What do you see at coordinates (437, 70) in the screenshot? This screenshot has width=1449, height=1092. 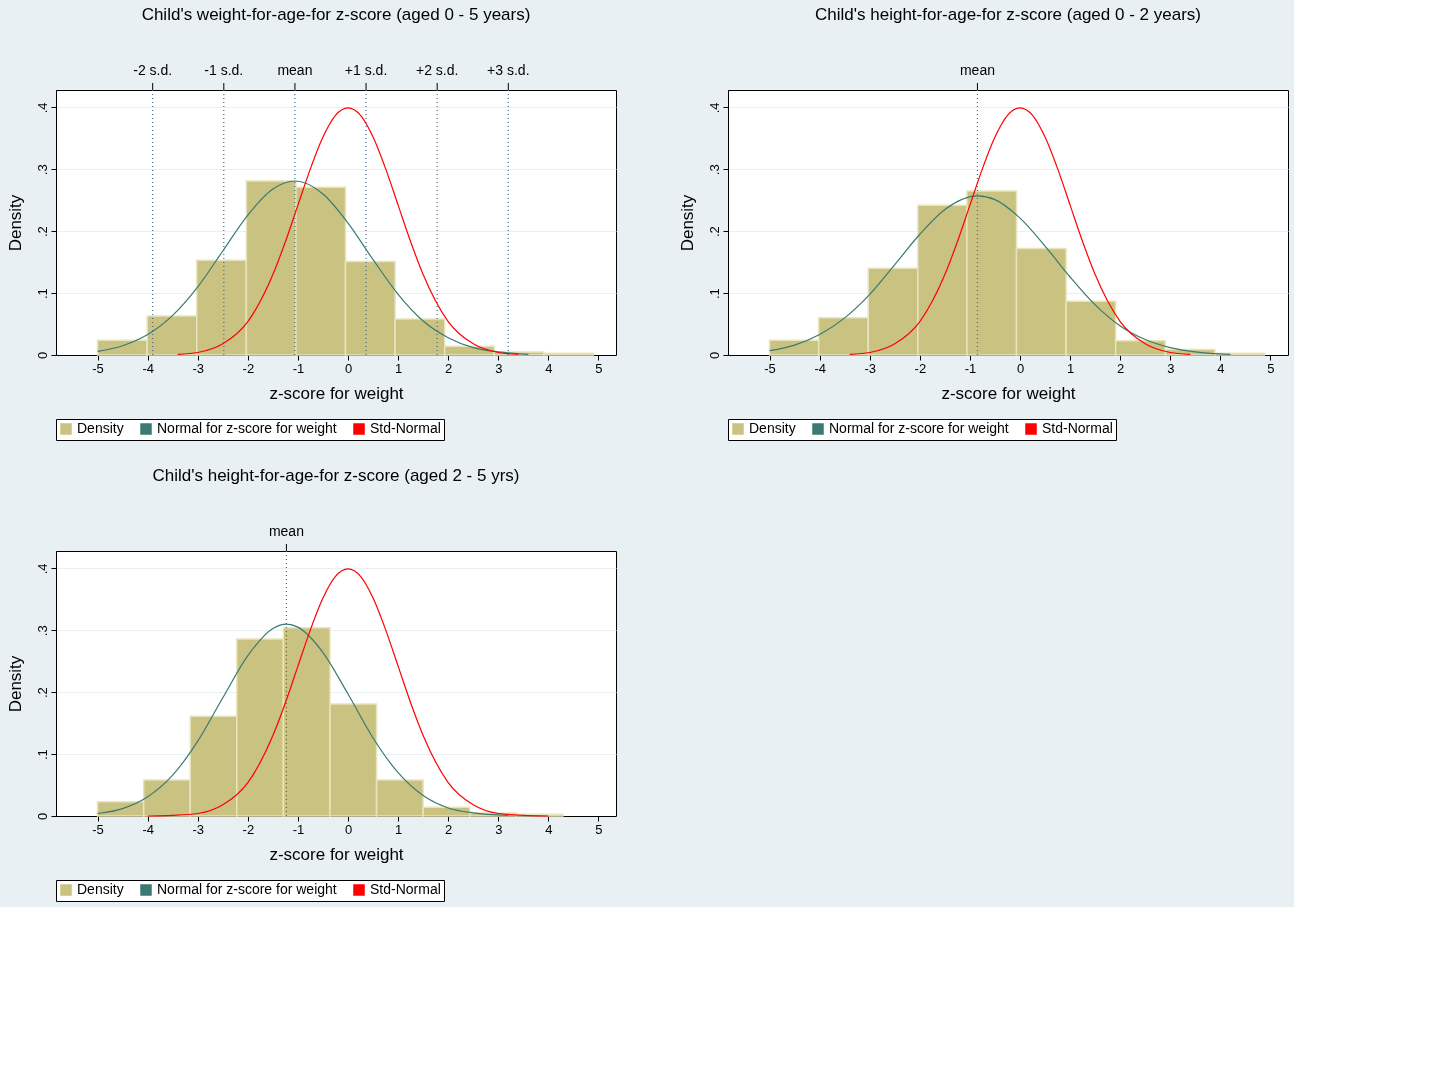 I see `ref-line-label: +2 s.d.` at bounding box center [437, 70].